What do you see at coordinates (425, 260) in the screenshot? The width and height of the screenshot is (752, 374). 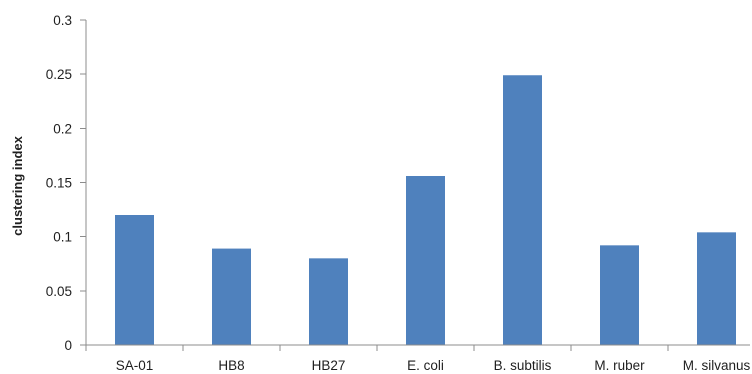 I see `bar-e-coli` at bounding box center [425, 260].